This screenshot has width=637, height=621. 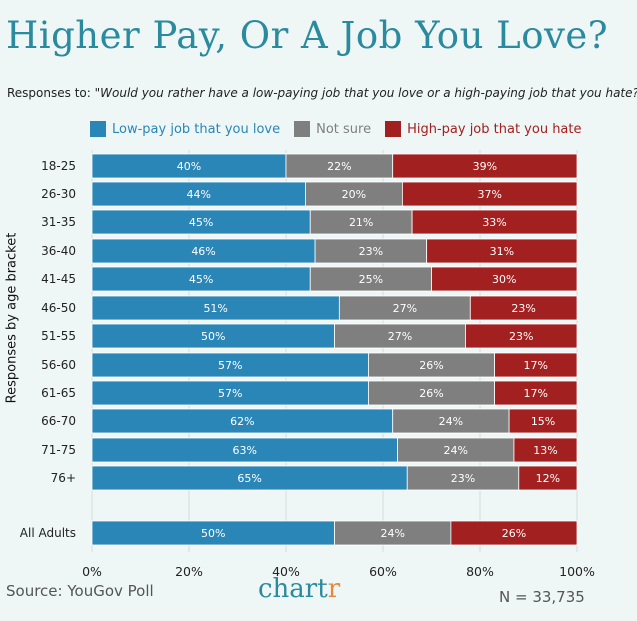 What do you see at coordinates (189, 571) in the screenshot?
I see `x-tick-label: 20%` at bounding box center [189, 571].